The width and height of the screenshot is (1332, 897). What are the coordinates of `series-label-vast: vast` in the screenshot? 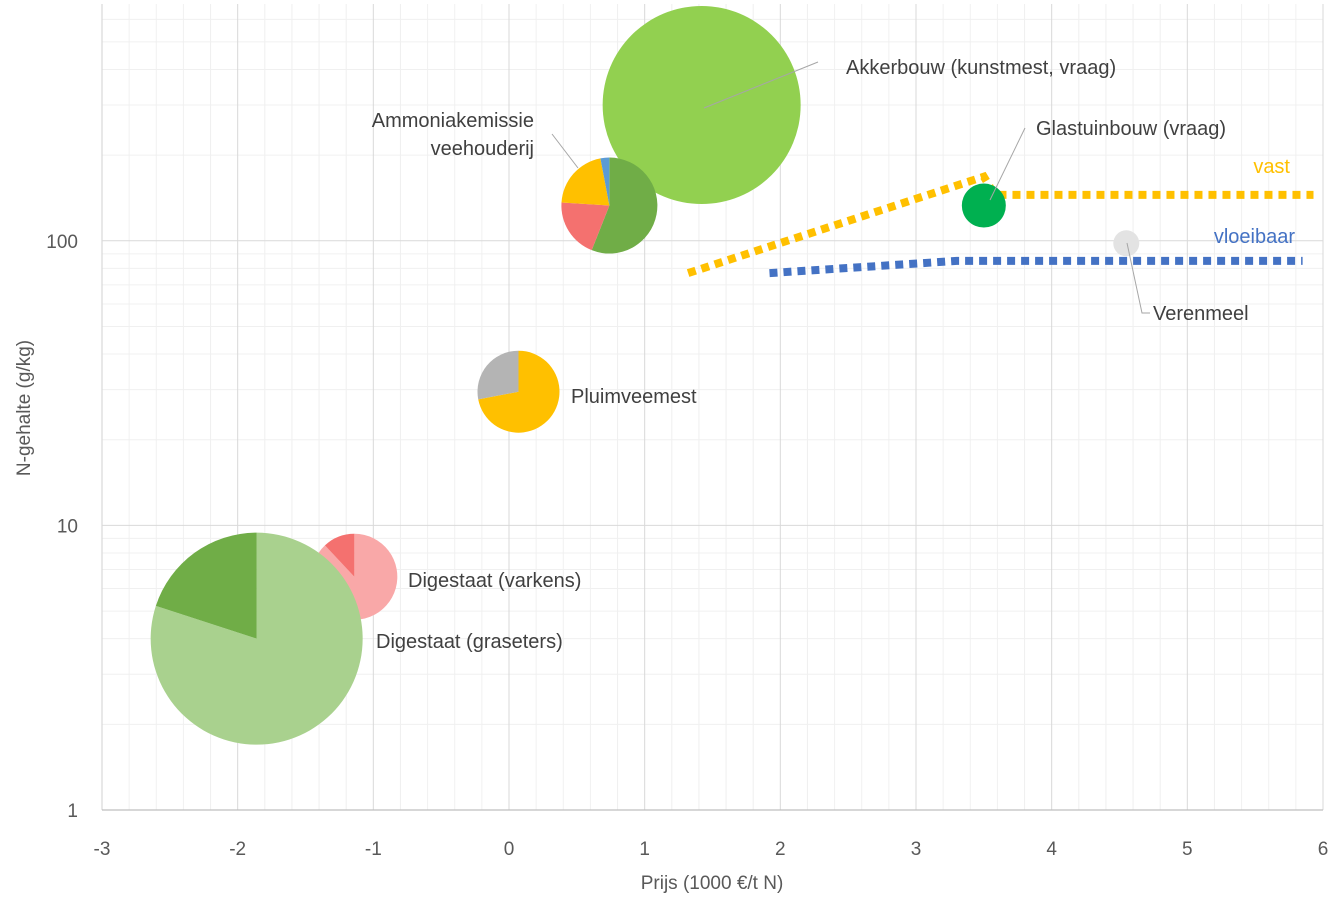 It's located at (1271, 167).